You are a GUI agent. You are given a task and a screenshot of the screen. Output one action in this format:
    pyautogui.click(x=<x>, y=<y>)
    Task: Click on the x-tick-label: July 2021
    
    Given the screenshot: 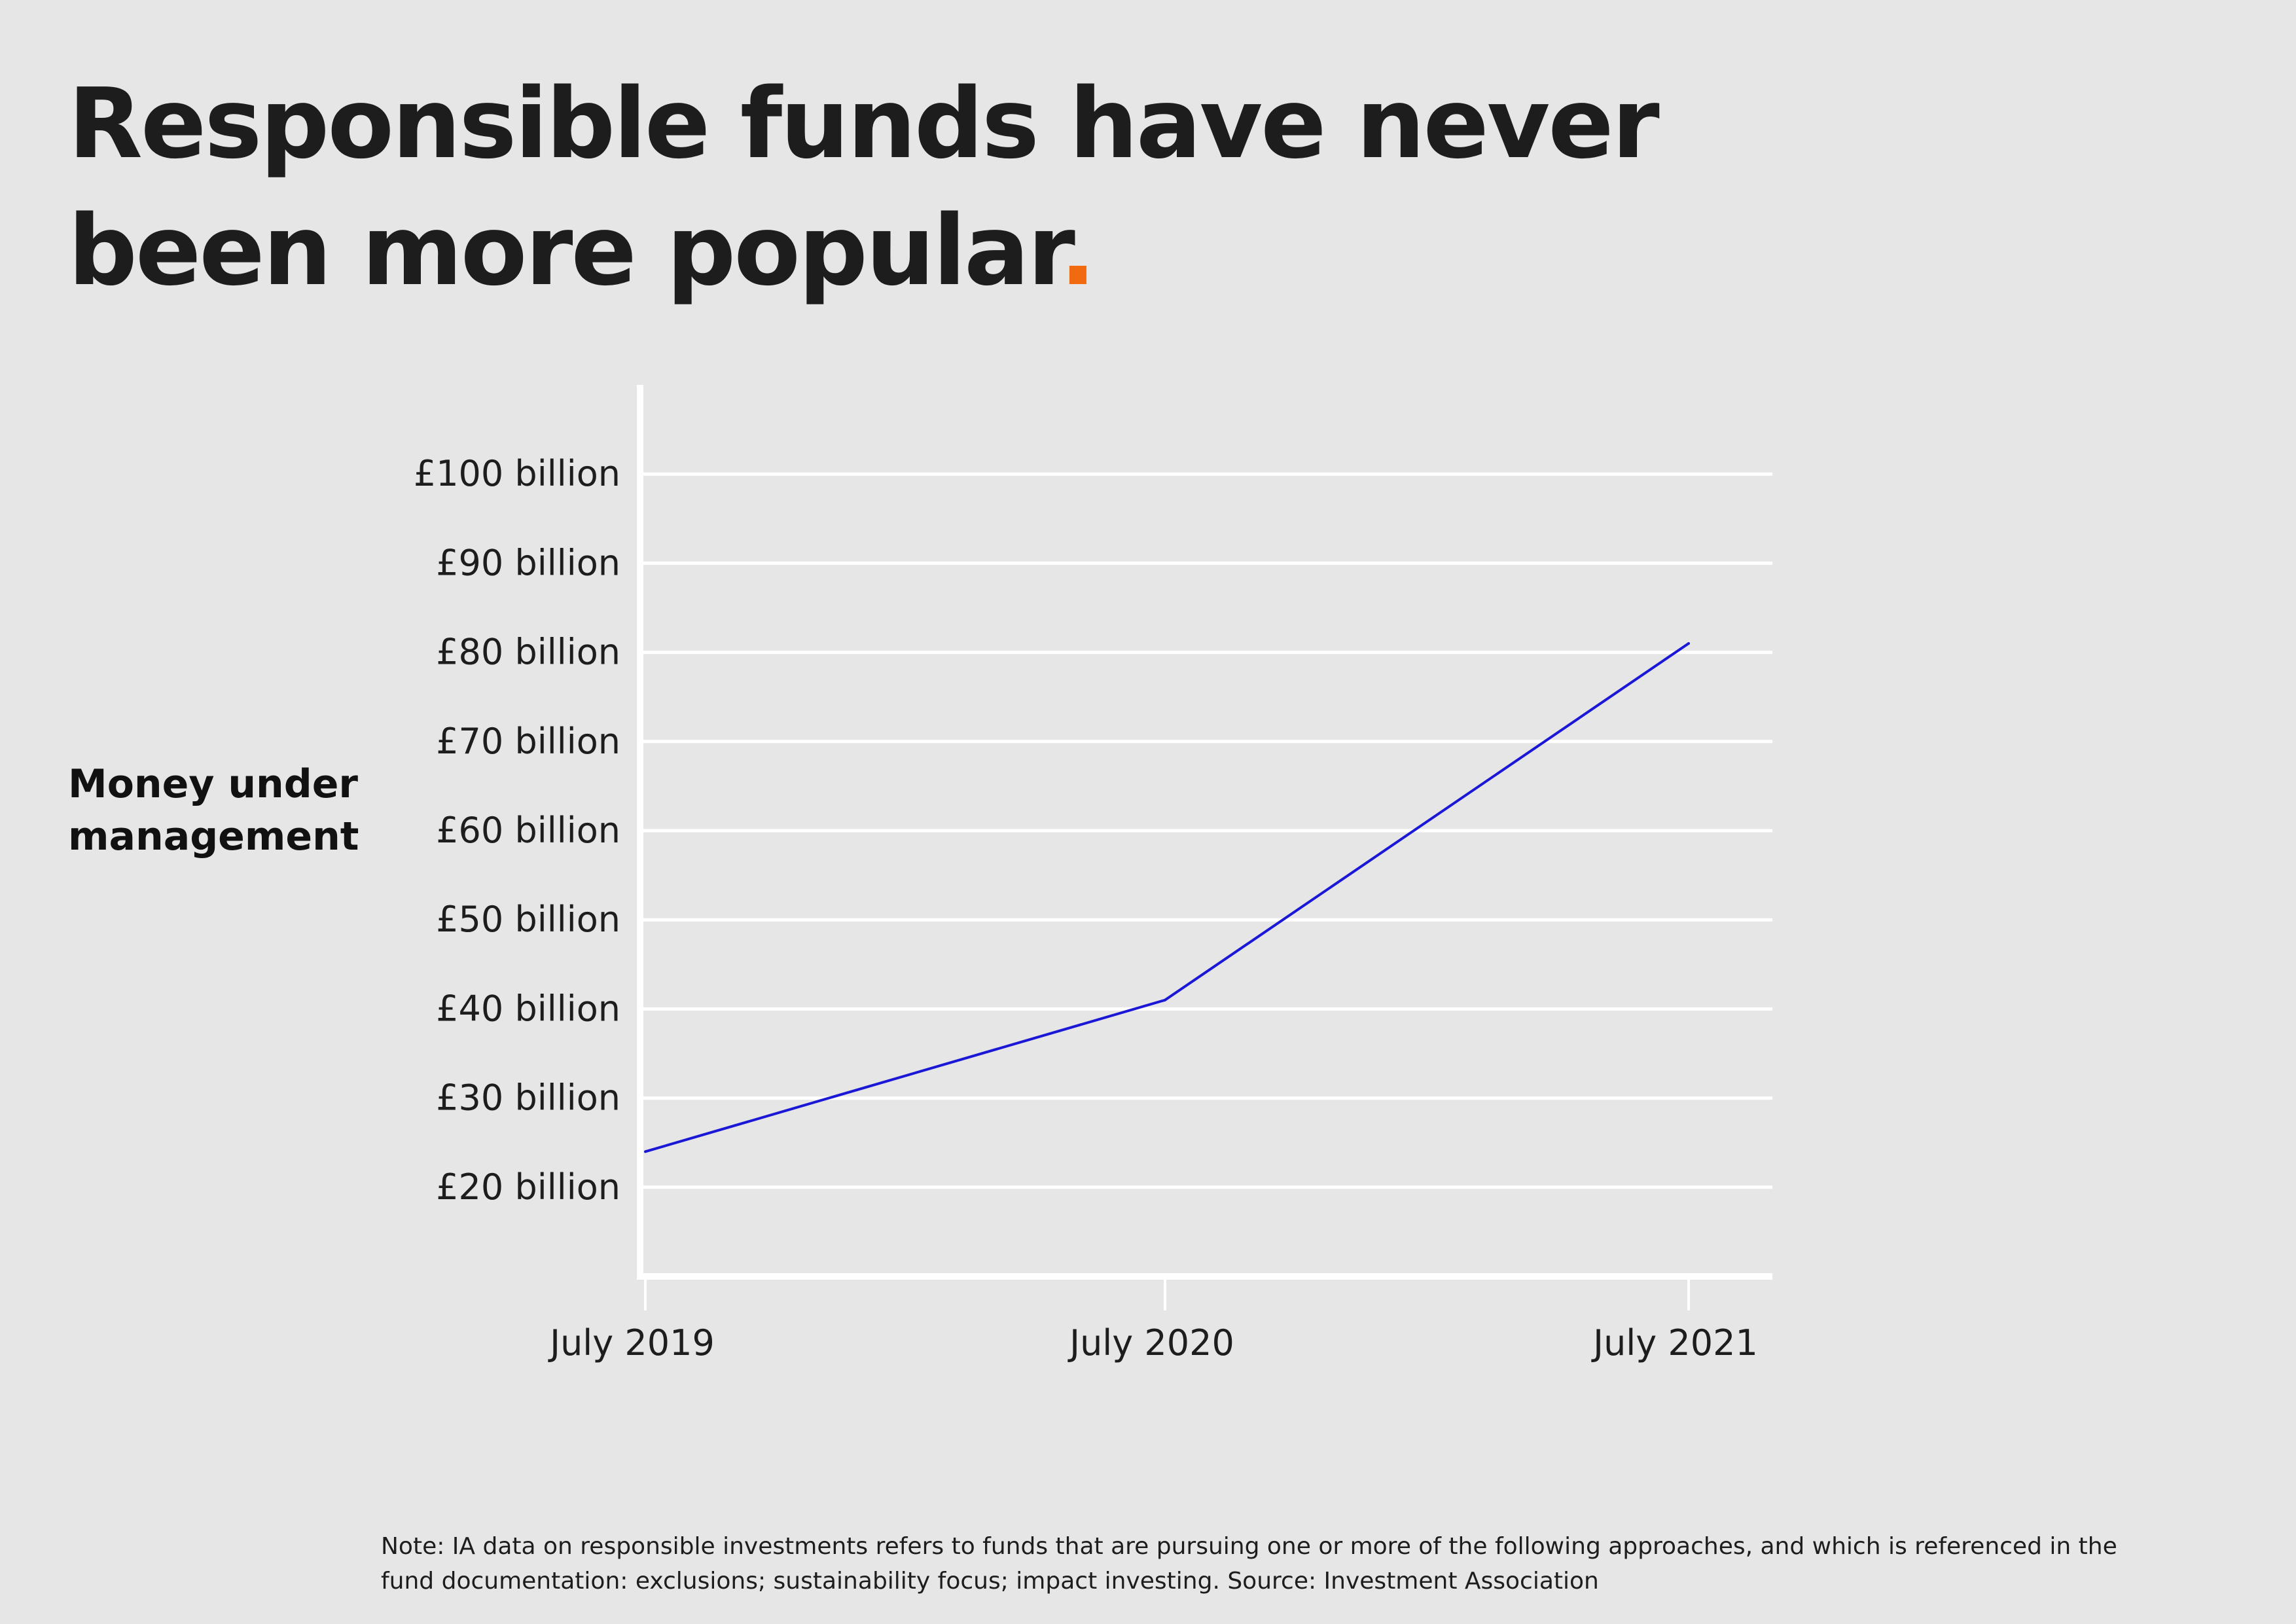 What is the action you would take?
    pyautogui.click(x=1674, y=1342)
    